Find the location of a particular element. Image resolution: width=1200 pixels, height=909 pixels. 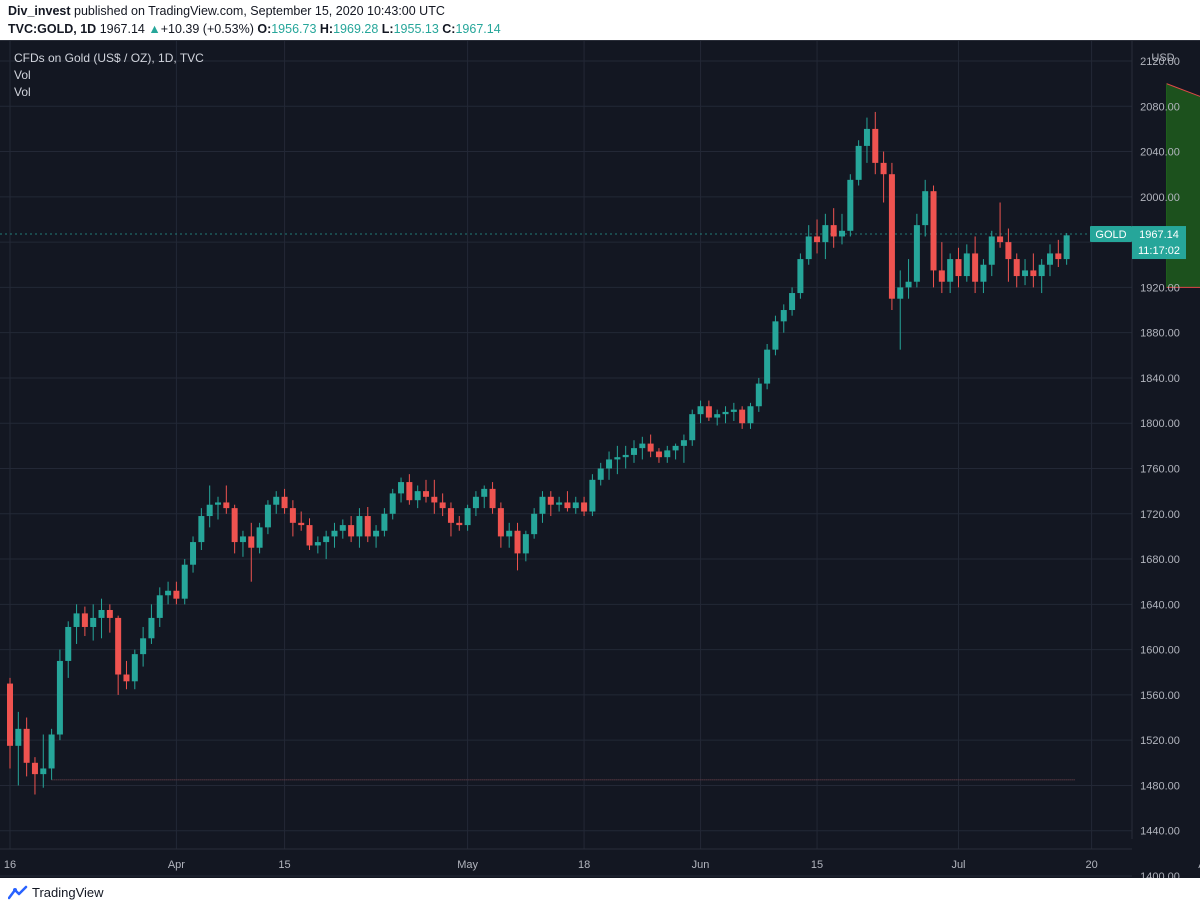

price-tick-1880: 1880.00 is located at coordinates (1160, 334).